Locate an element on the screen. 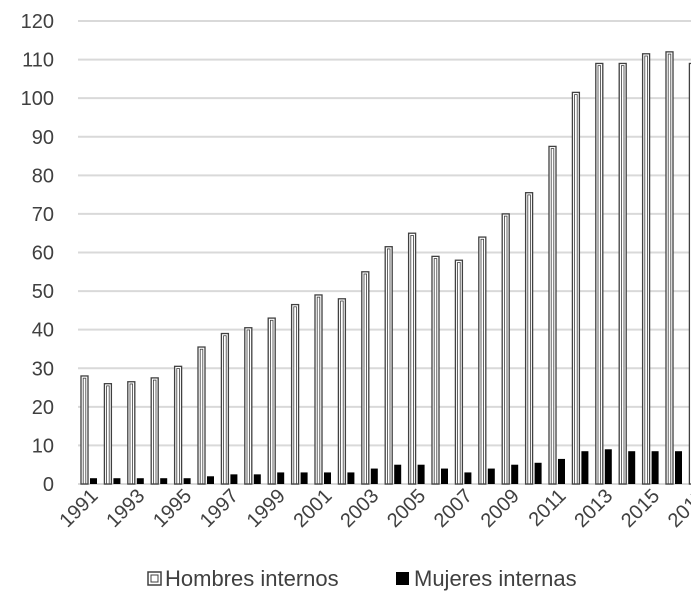 Image resolution: width=691 pixels, height=597 pixels. bar-hombres-inner-2013 is located at coordinates (599, 275).